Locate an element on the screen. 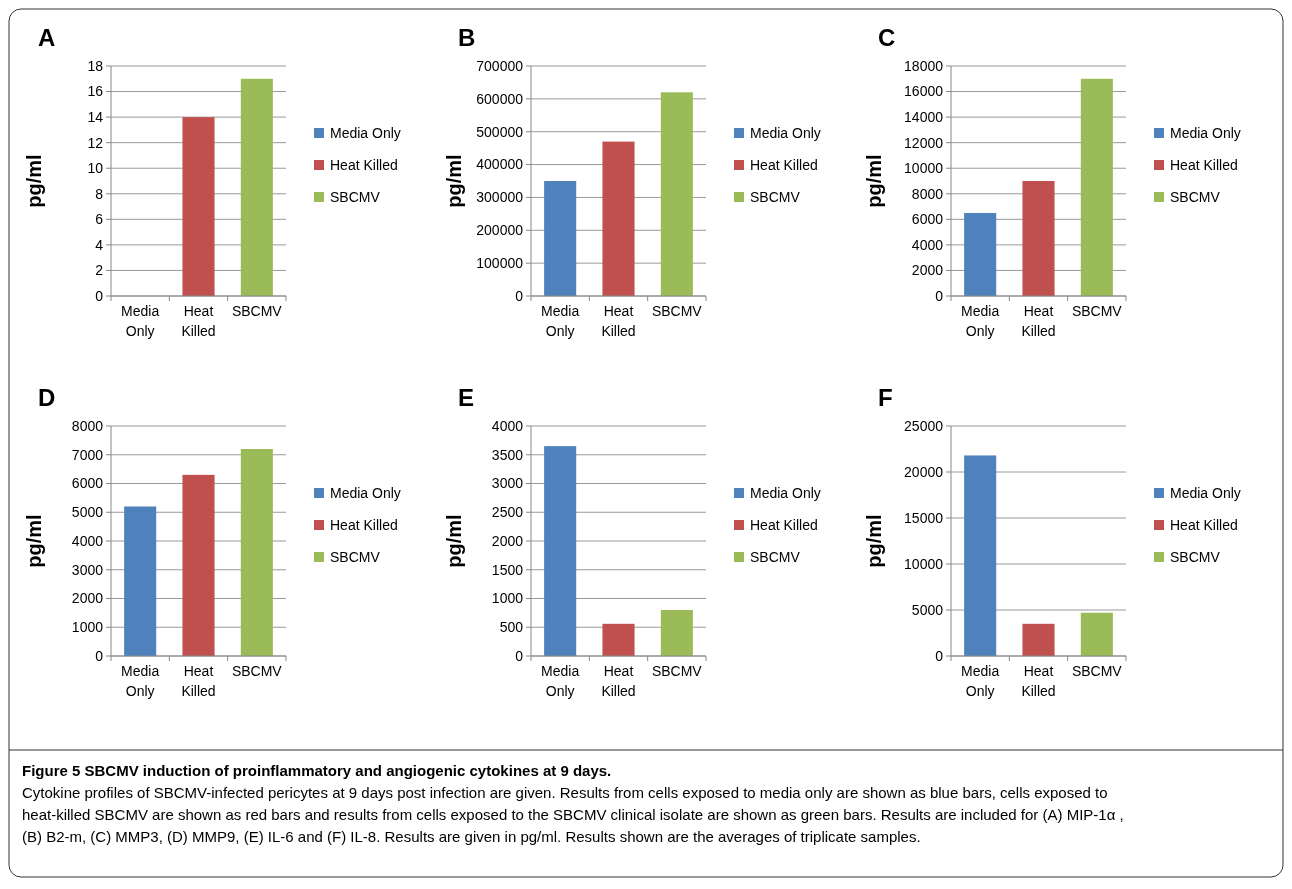 This screenshot has width=1292, height=889. y-tick-label: 12000 is located at coordinates (924, 142).